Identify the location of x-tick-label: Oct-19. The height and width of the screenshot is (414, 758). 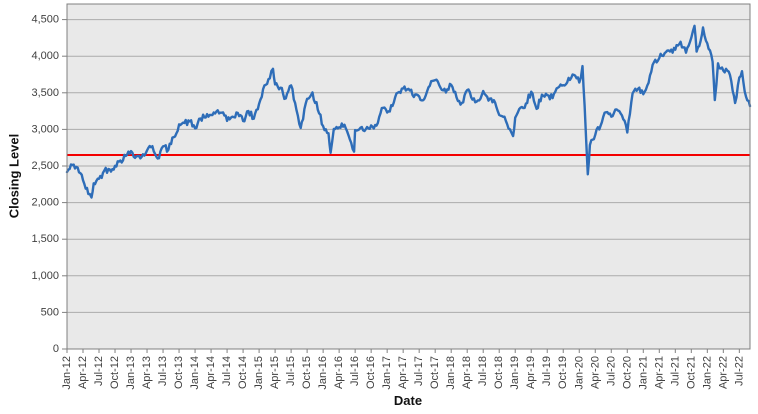
(563, 372).